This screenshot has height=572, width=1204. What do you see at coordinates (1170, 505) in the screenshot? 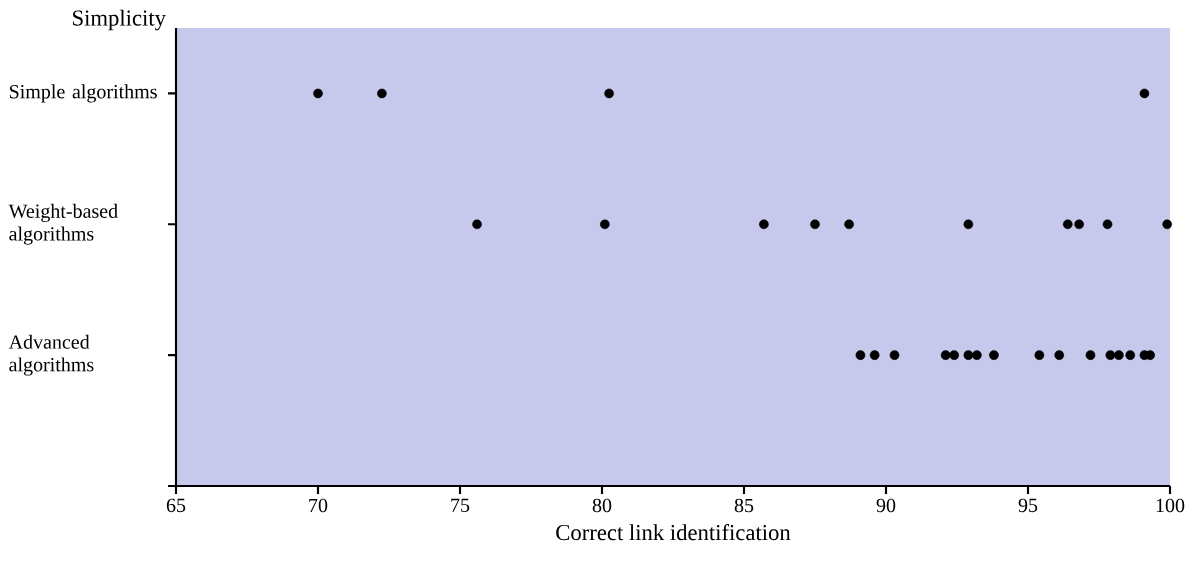
I see `x-tick-label: 100` at bounding box center [1170, 505].